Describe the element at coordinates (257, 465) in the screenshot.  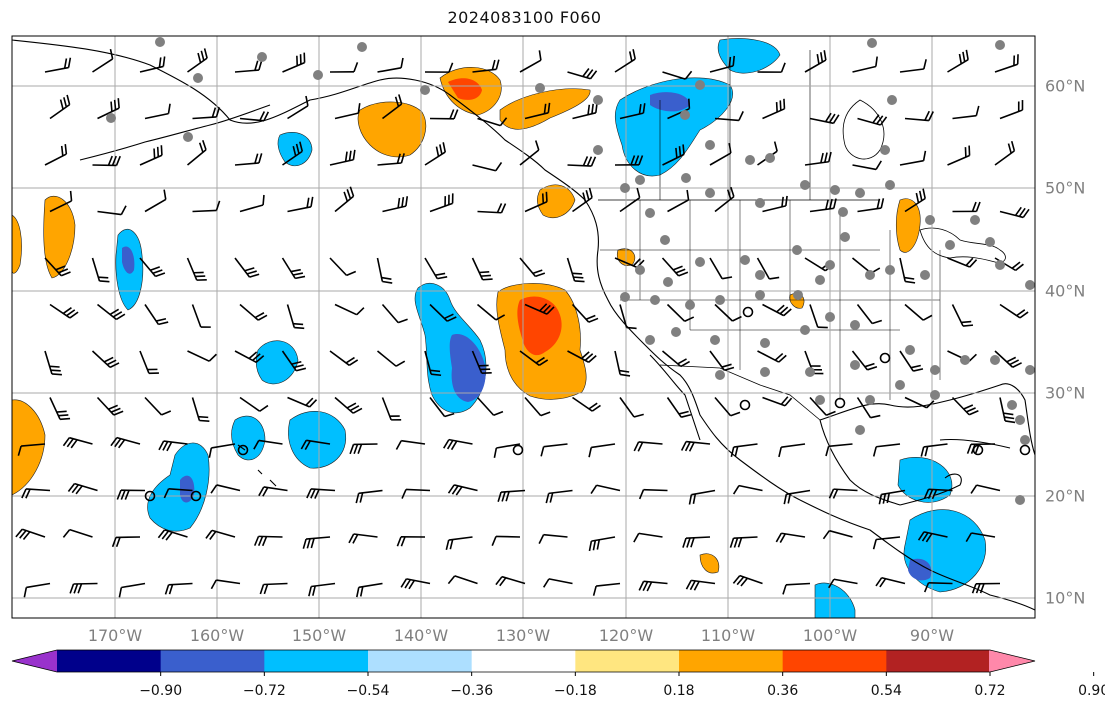
I see `hawaii` at that location.